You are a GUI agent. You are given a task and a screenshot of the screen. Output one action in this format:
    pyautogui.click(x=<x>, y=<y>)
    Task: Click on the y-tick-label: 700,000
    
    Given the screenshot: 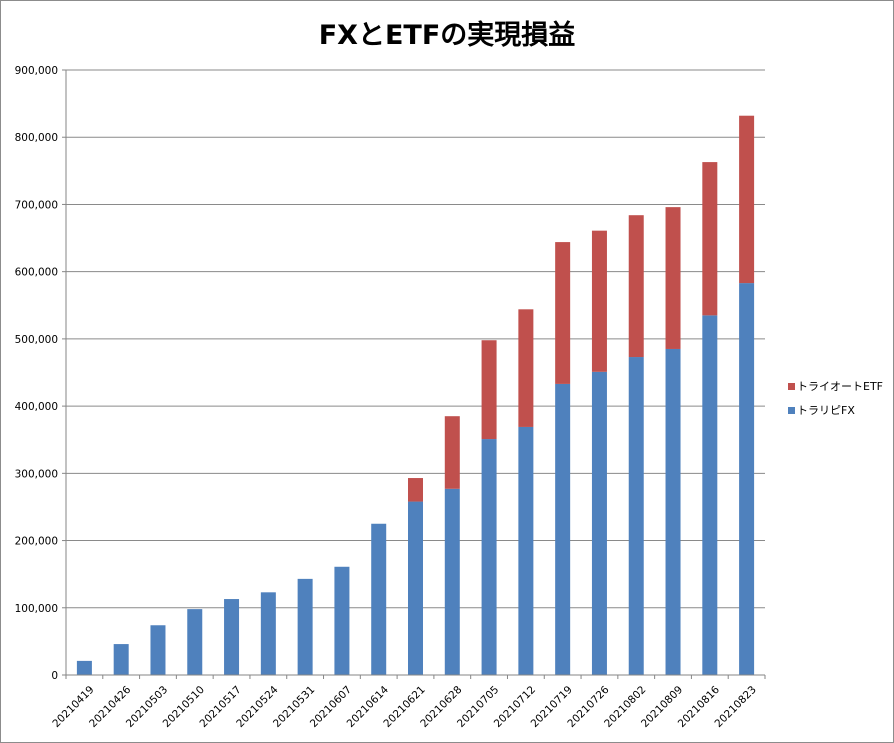 What is the action you would take?
    pyautogui.click(x=36, y=205)
    